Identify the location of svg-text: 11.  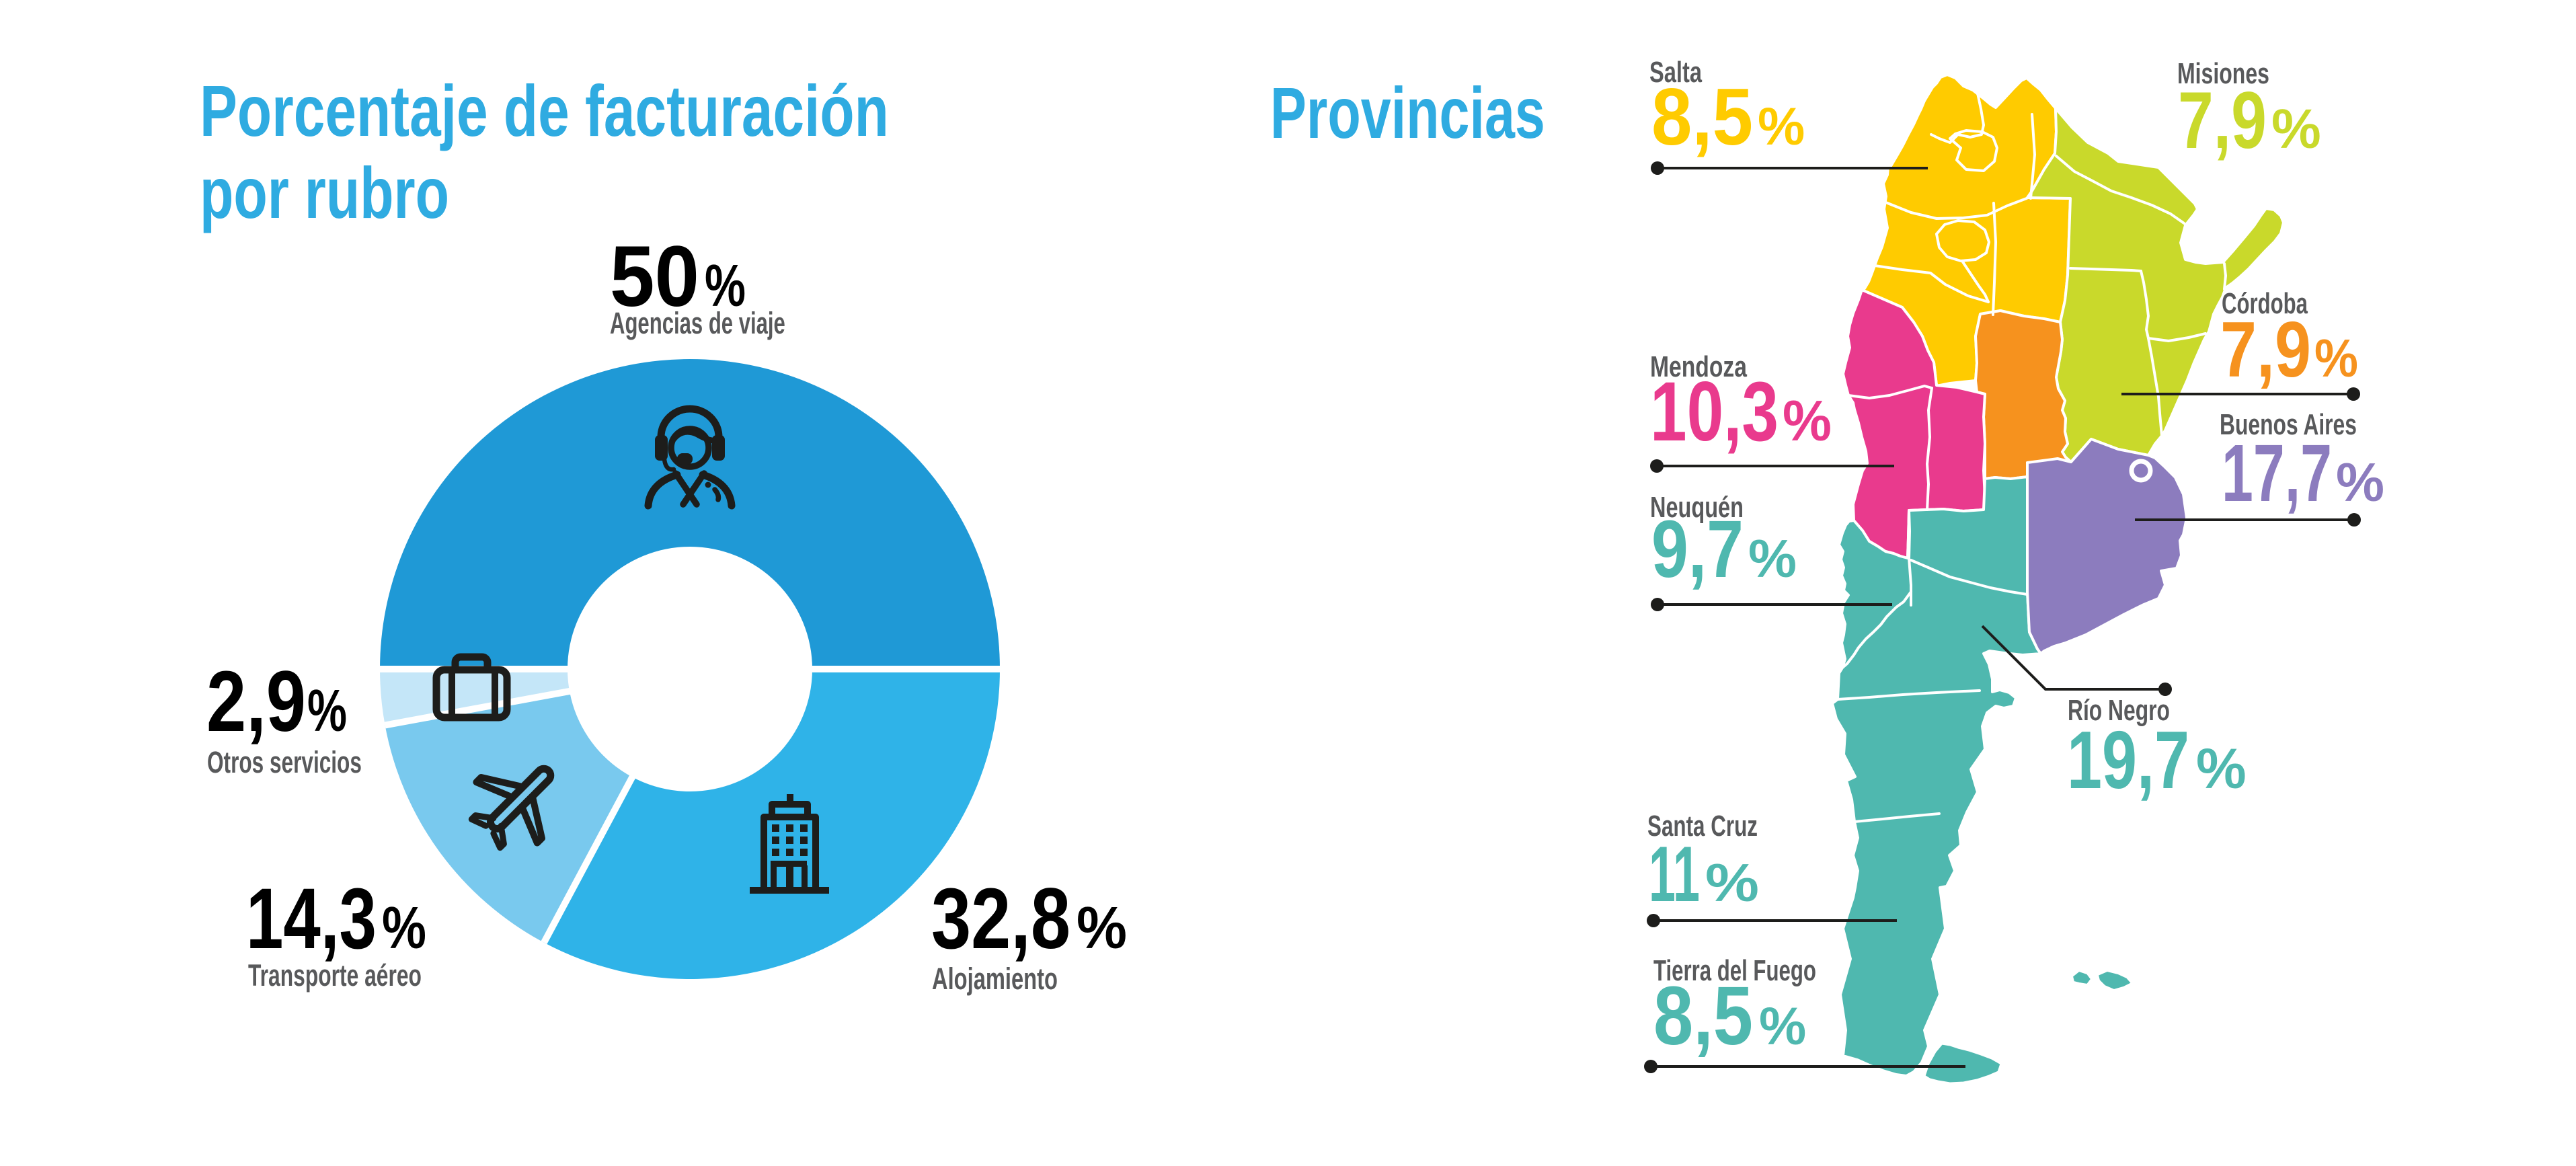
(1675, 874).